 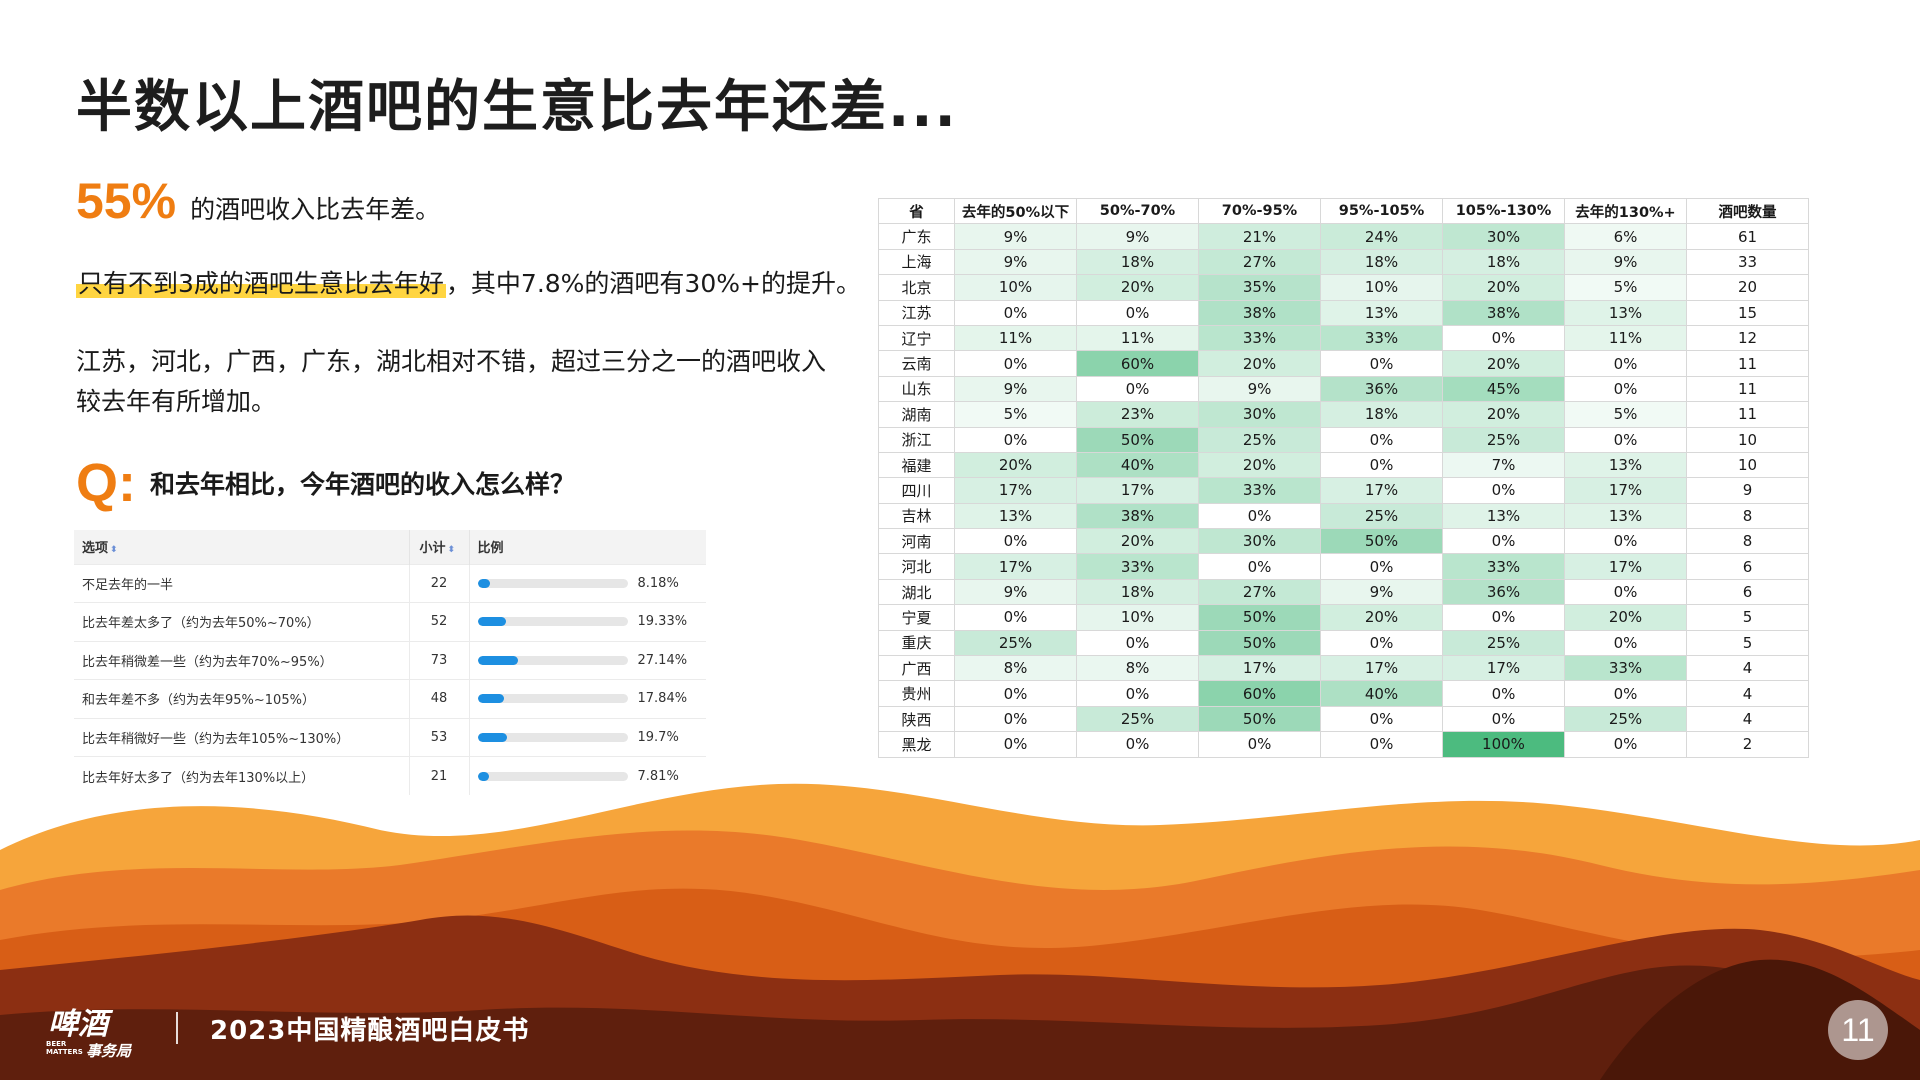 I want to click on paragraph-improvement: 只有不到3成的酒吧生意比去年好，其中7.8%的酒吧有30%+的提升。, so click(x=468, y=282).